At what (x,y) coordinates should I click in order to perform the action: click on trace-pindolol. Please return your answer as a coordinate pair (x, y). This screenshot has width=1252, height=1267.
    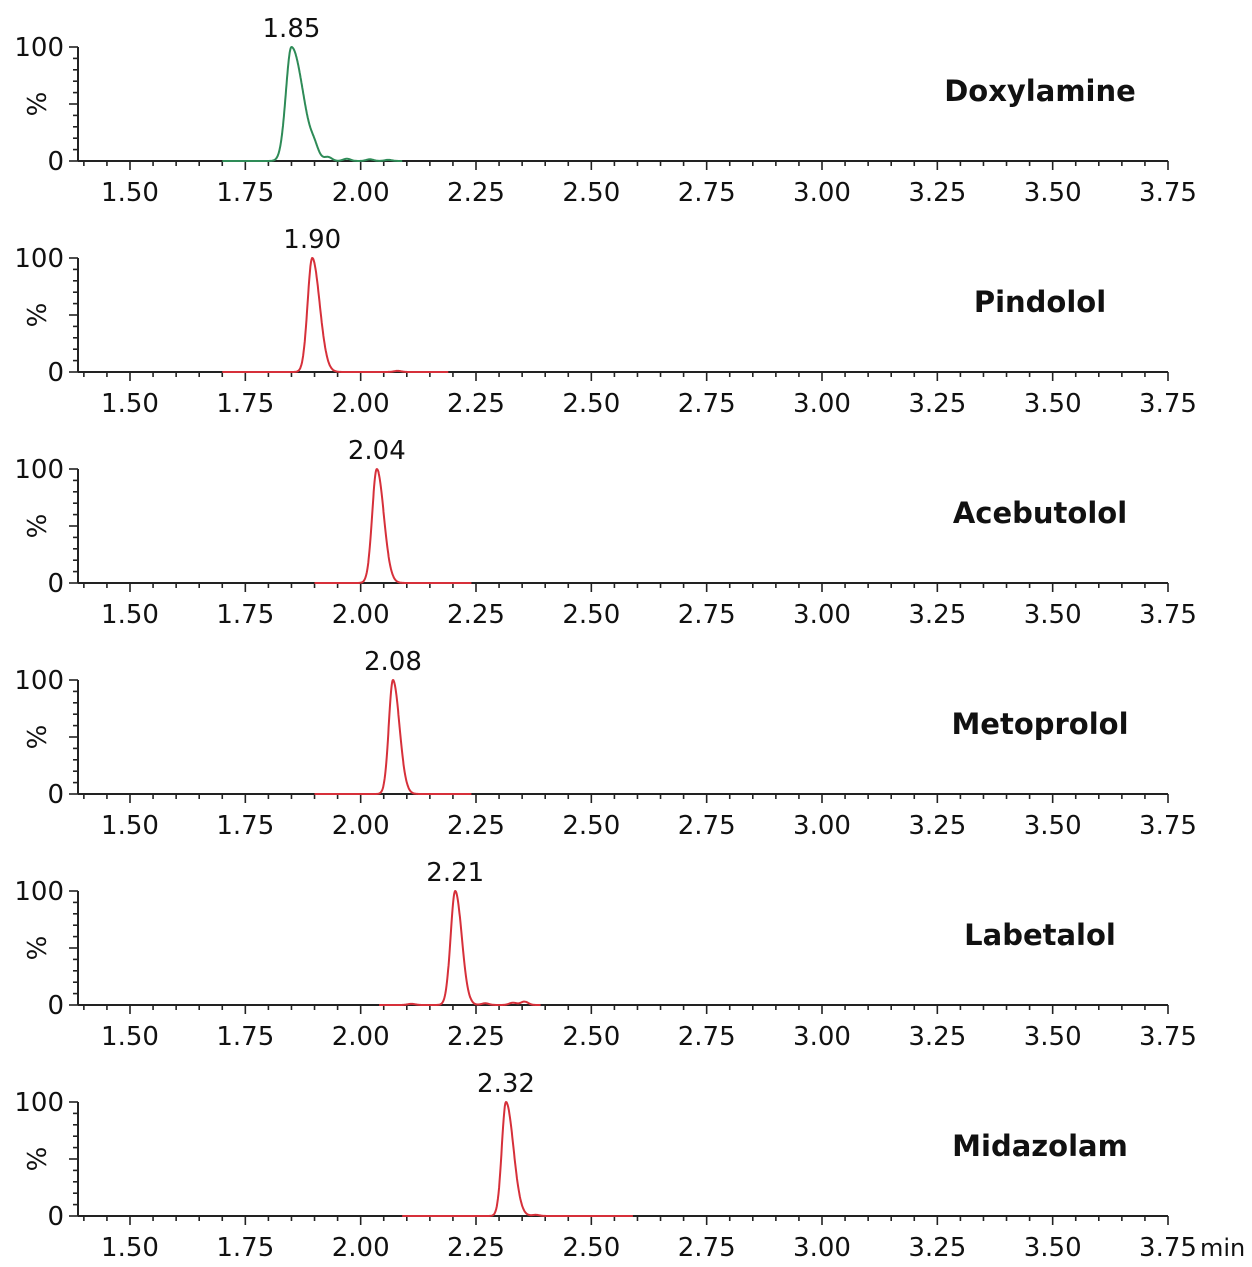
    Looking at the image, I should click on (335, 315).